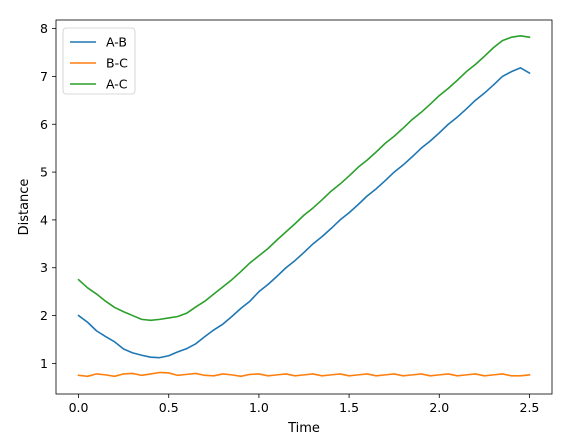 The image size is (585, 444). Describe the element at coordinates (48, 196) in the screenshot. I see `y-ticks: 1 2 3 4 5 6 7 8` at that location.